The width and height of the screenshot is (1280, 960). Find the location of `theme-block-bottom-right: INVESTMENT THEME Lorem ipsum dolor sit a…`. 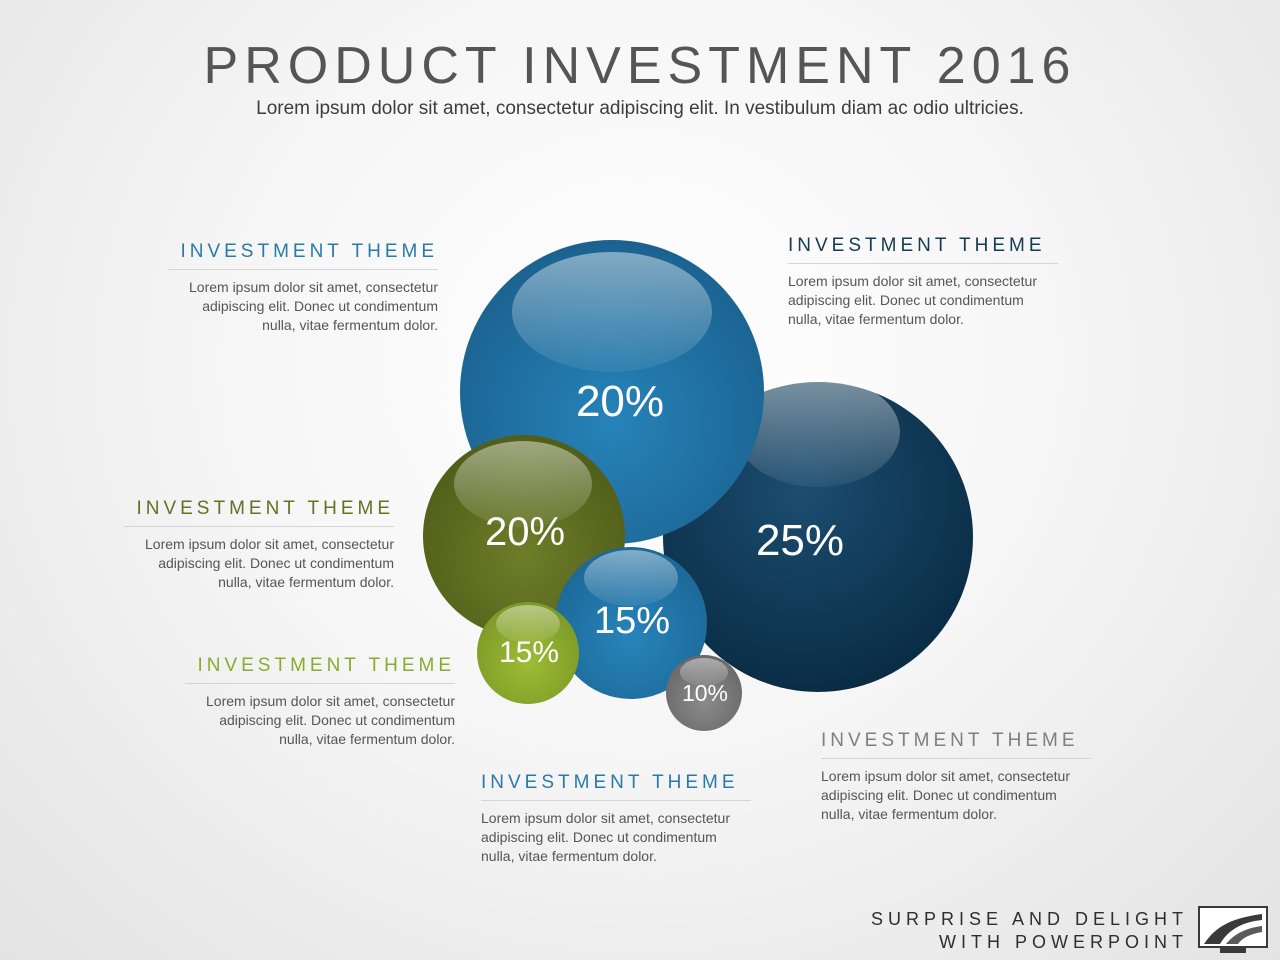

theme-block-bottom-right: INVESTMENT THEME Lorem ipsum dolor sit a… is located at coordinates (956, 777).